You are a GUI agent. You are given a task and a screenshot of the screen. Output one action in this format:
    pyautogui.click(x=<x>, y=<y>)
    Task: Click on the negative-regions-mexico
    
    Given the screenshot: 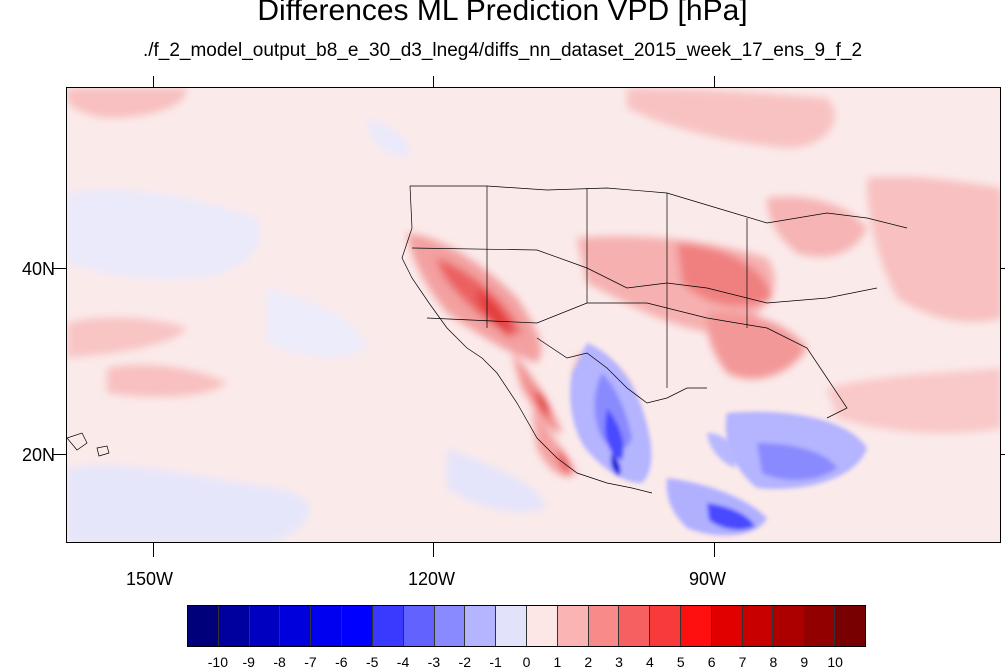 What is the action you would take?
    pyautogui.click(x=718, y=439)
    